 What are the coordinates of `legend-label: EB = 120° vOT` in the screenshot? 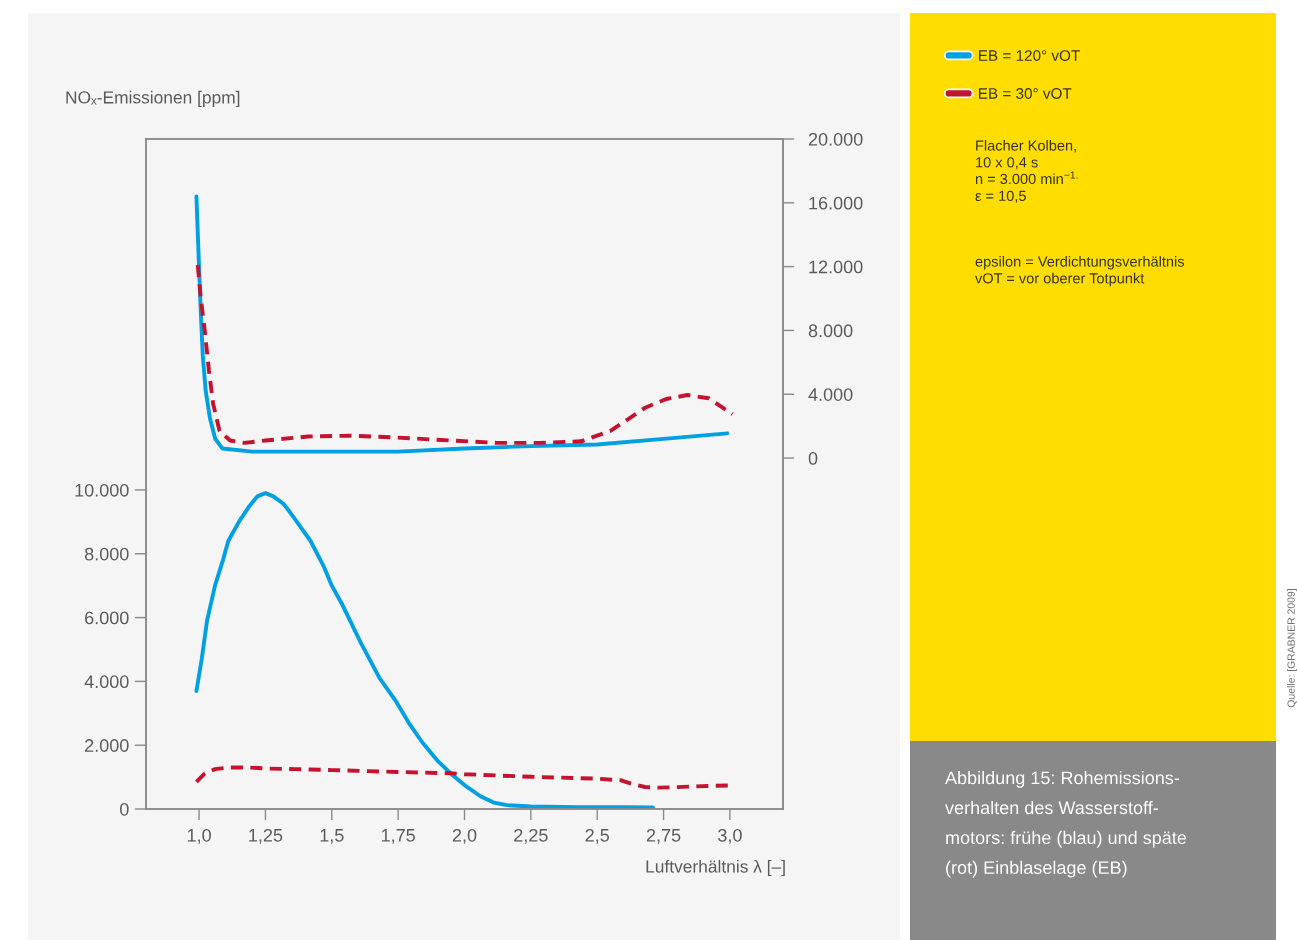 It's located at (1029, 55).